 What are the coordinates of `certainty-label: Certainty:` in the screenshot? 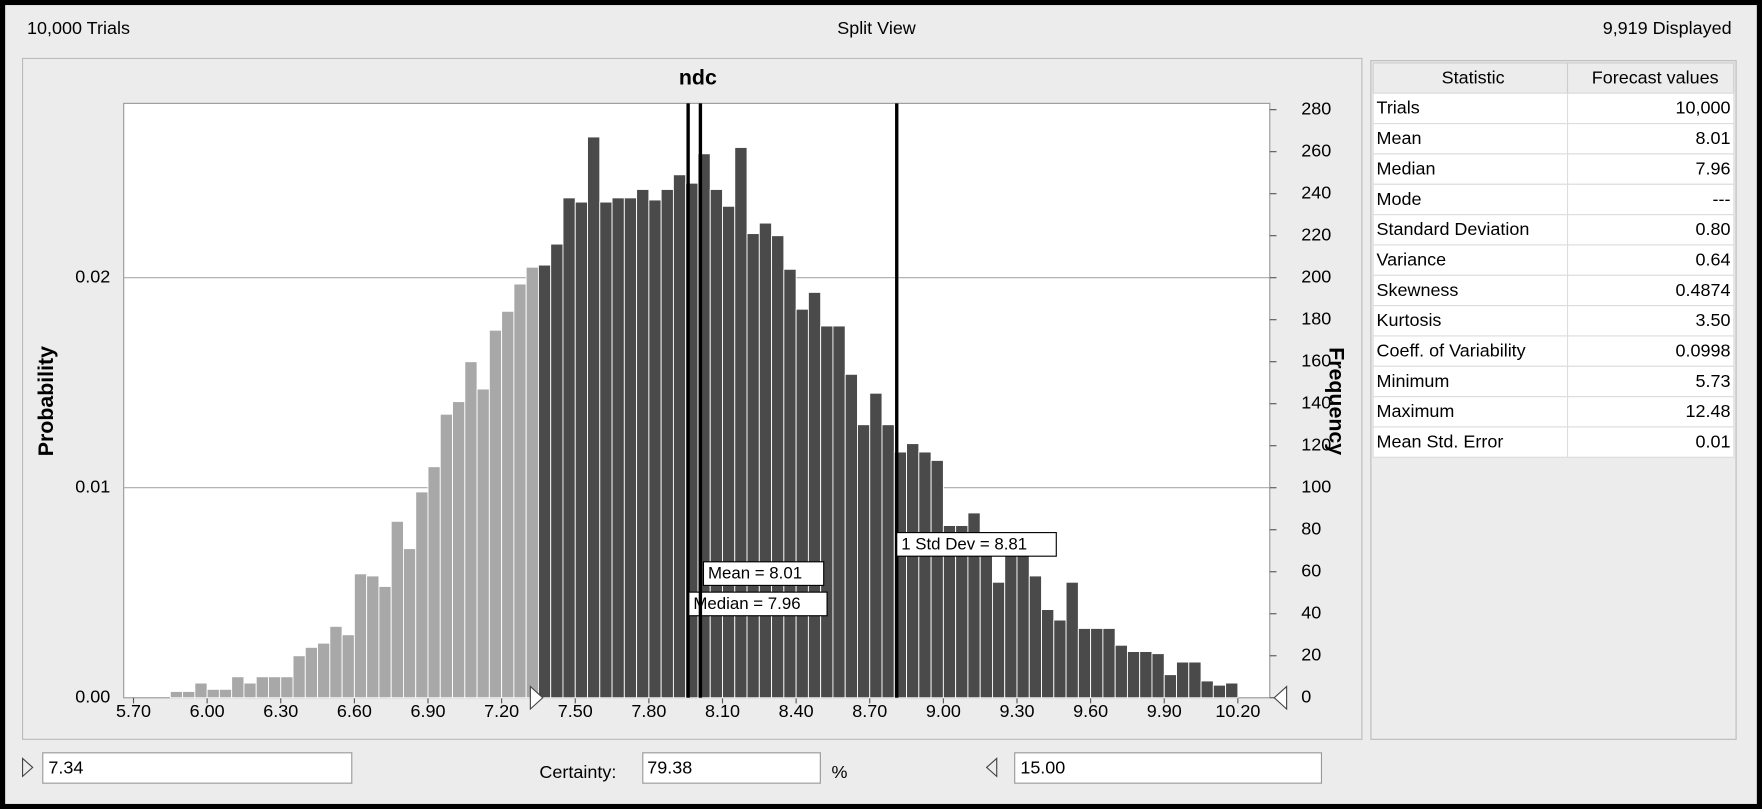 It's located at (577, 772).